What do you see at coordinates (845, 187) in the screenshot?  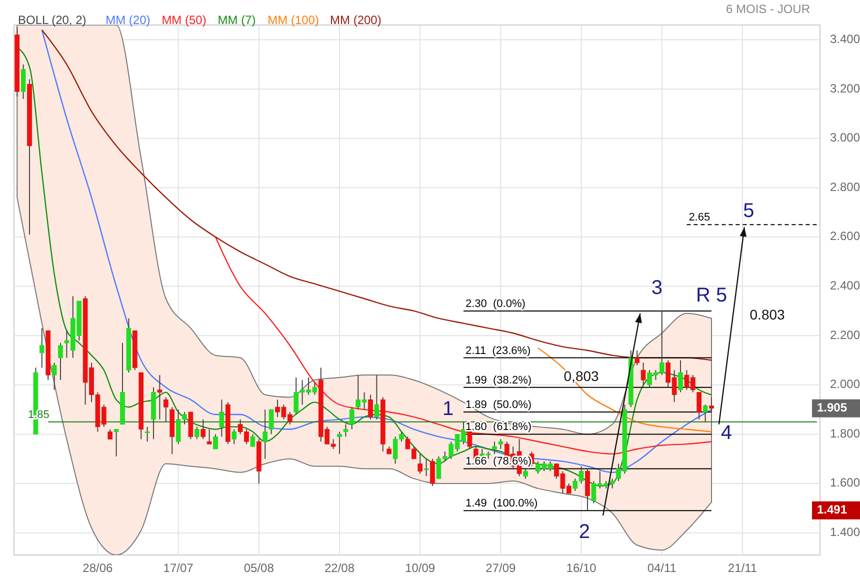 I see `y-tick-label: 2.800` at bounding box center [845, 187].